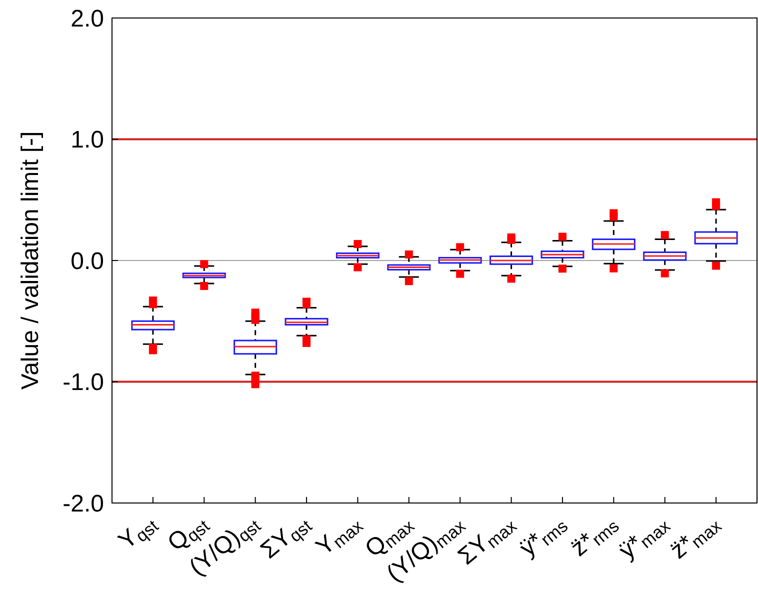  What do you see at coordinates (87, 261) in the screenshot?
I see `y-tick-label: 0.0` at bounding box center [87, 261].